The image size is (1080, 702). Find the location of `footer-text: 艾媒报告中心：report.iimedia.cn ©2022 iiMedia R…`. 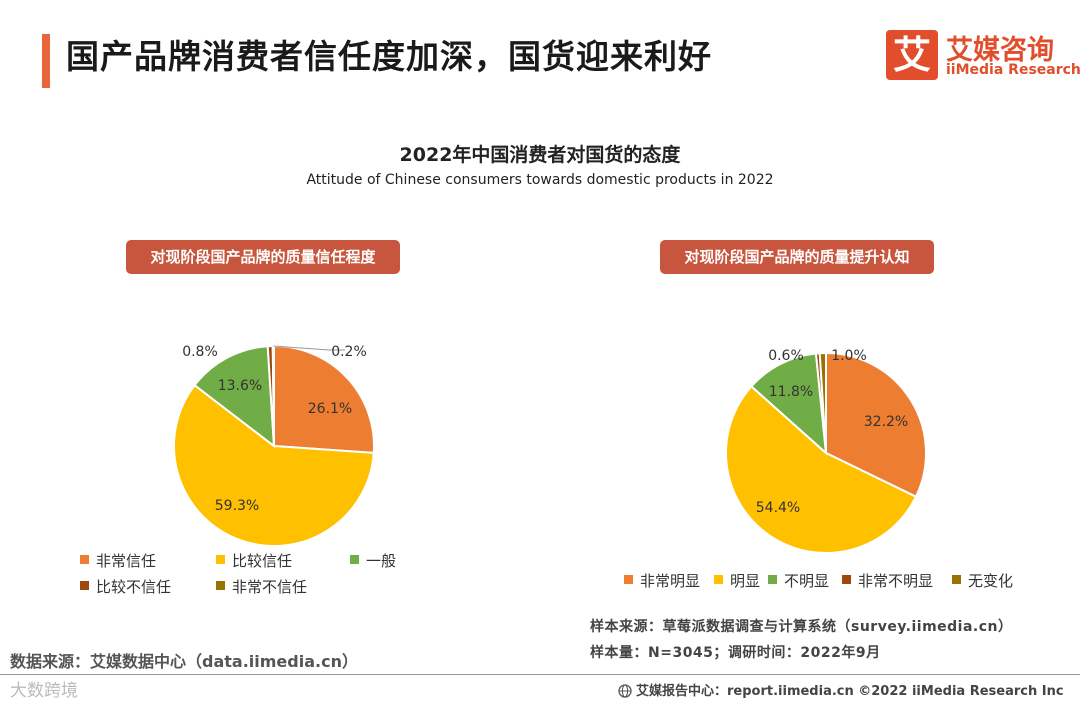

footer-text: 艾媒报告中心：report.iimedia.cn ©2022 iiMedia R… is located at coordinates (850, 691).